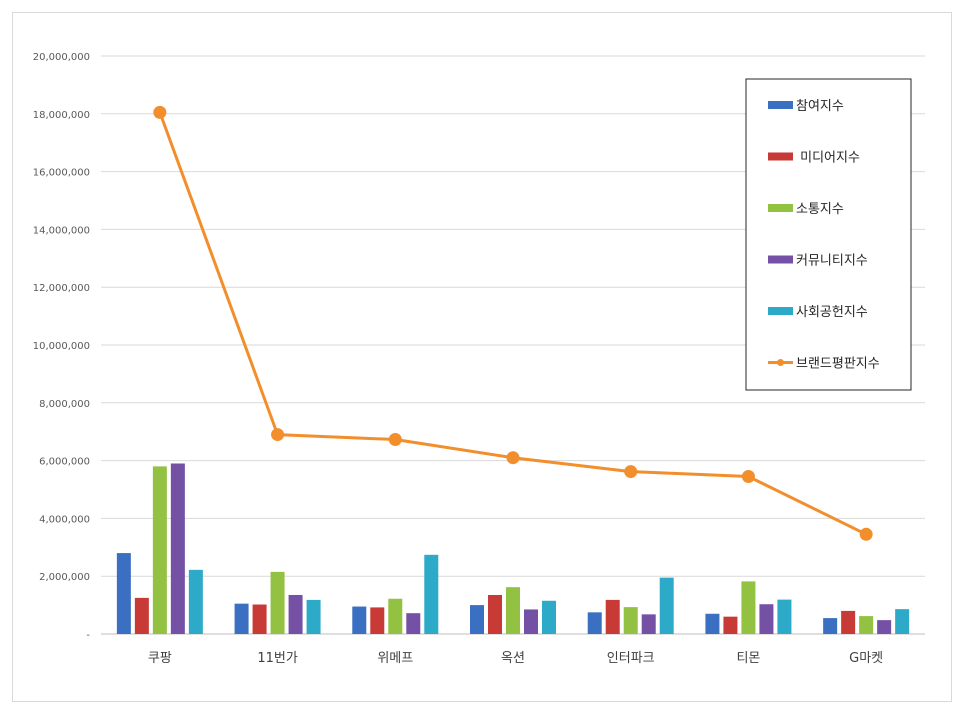 Image resolution: width=966 pixels, height=715 pixels. I want to click on y-tick-label: 12,000,000, so click(61, 288).